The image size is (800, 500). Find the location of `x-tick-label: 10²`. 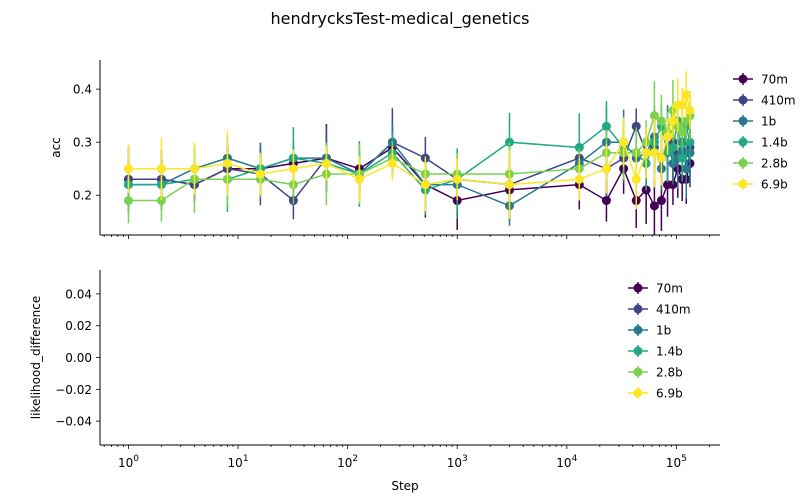

x-tick-label: 10² is located at coordinates (347, 462).